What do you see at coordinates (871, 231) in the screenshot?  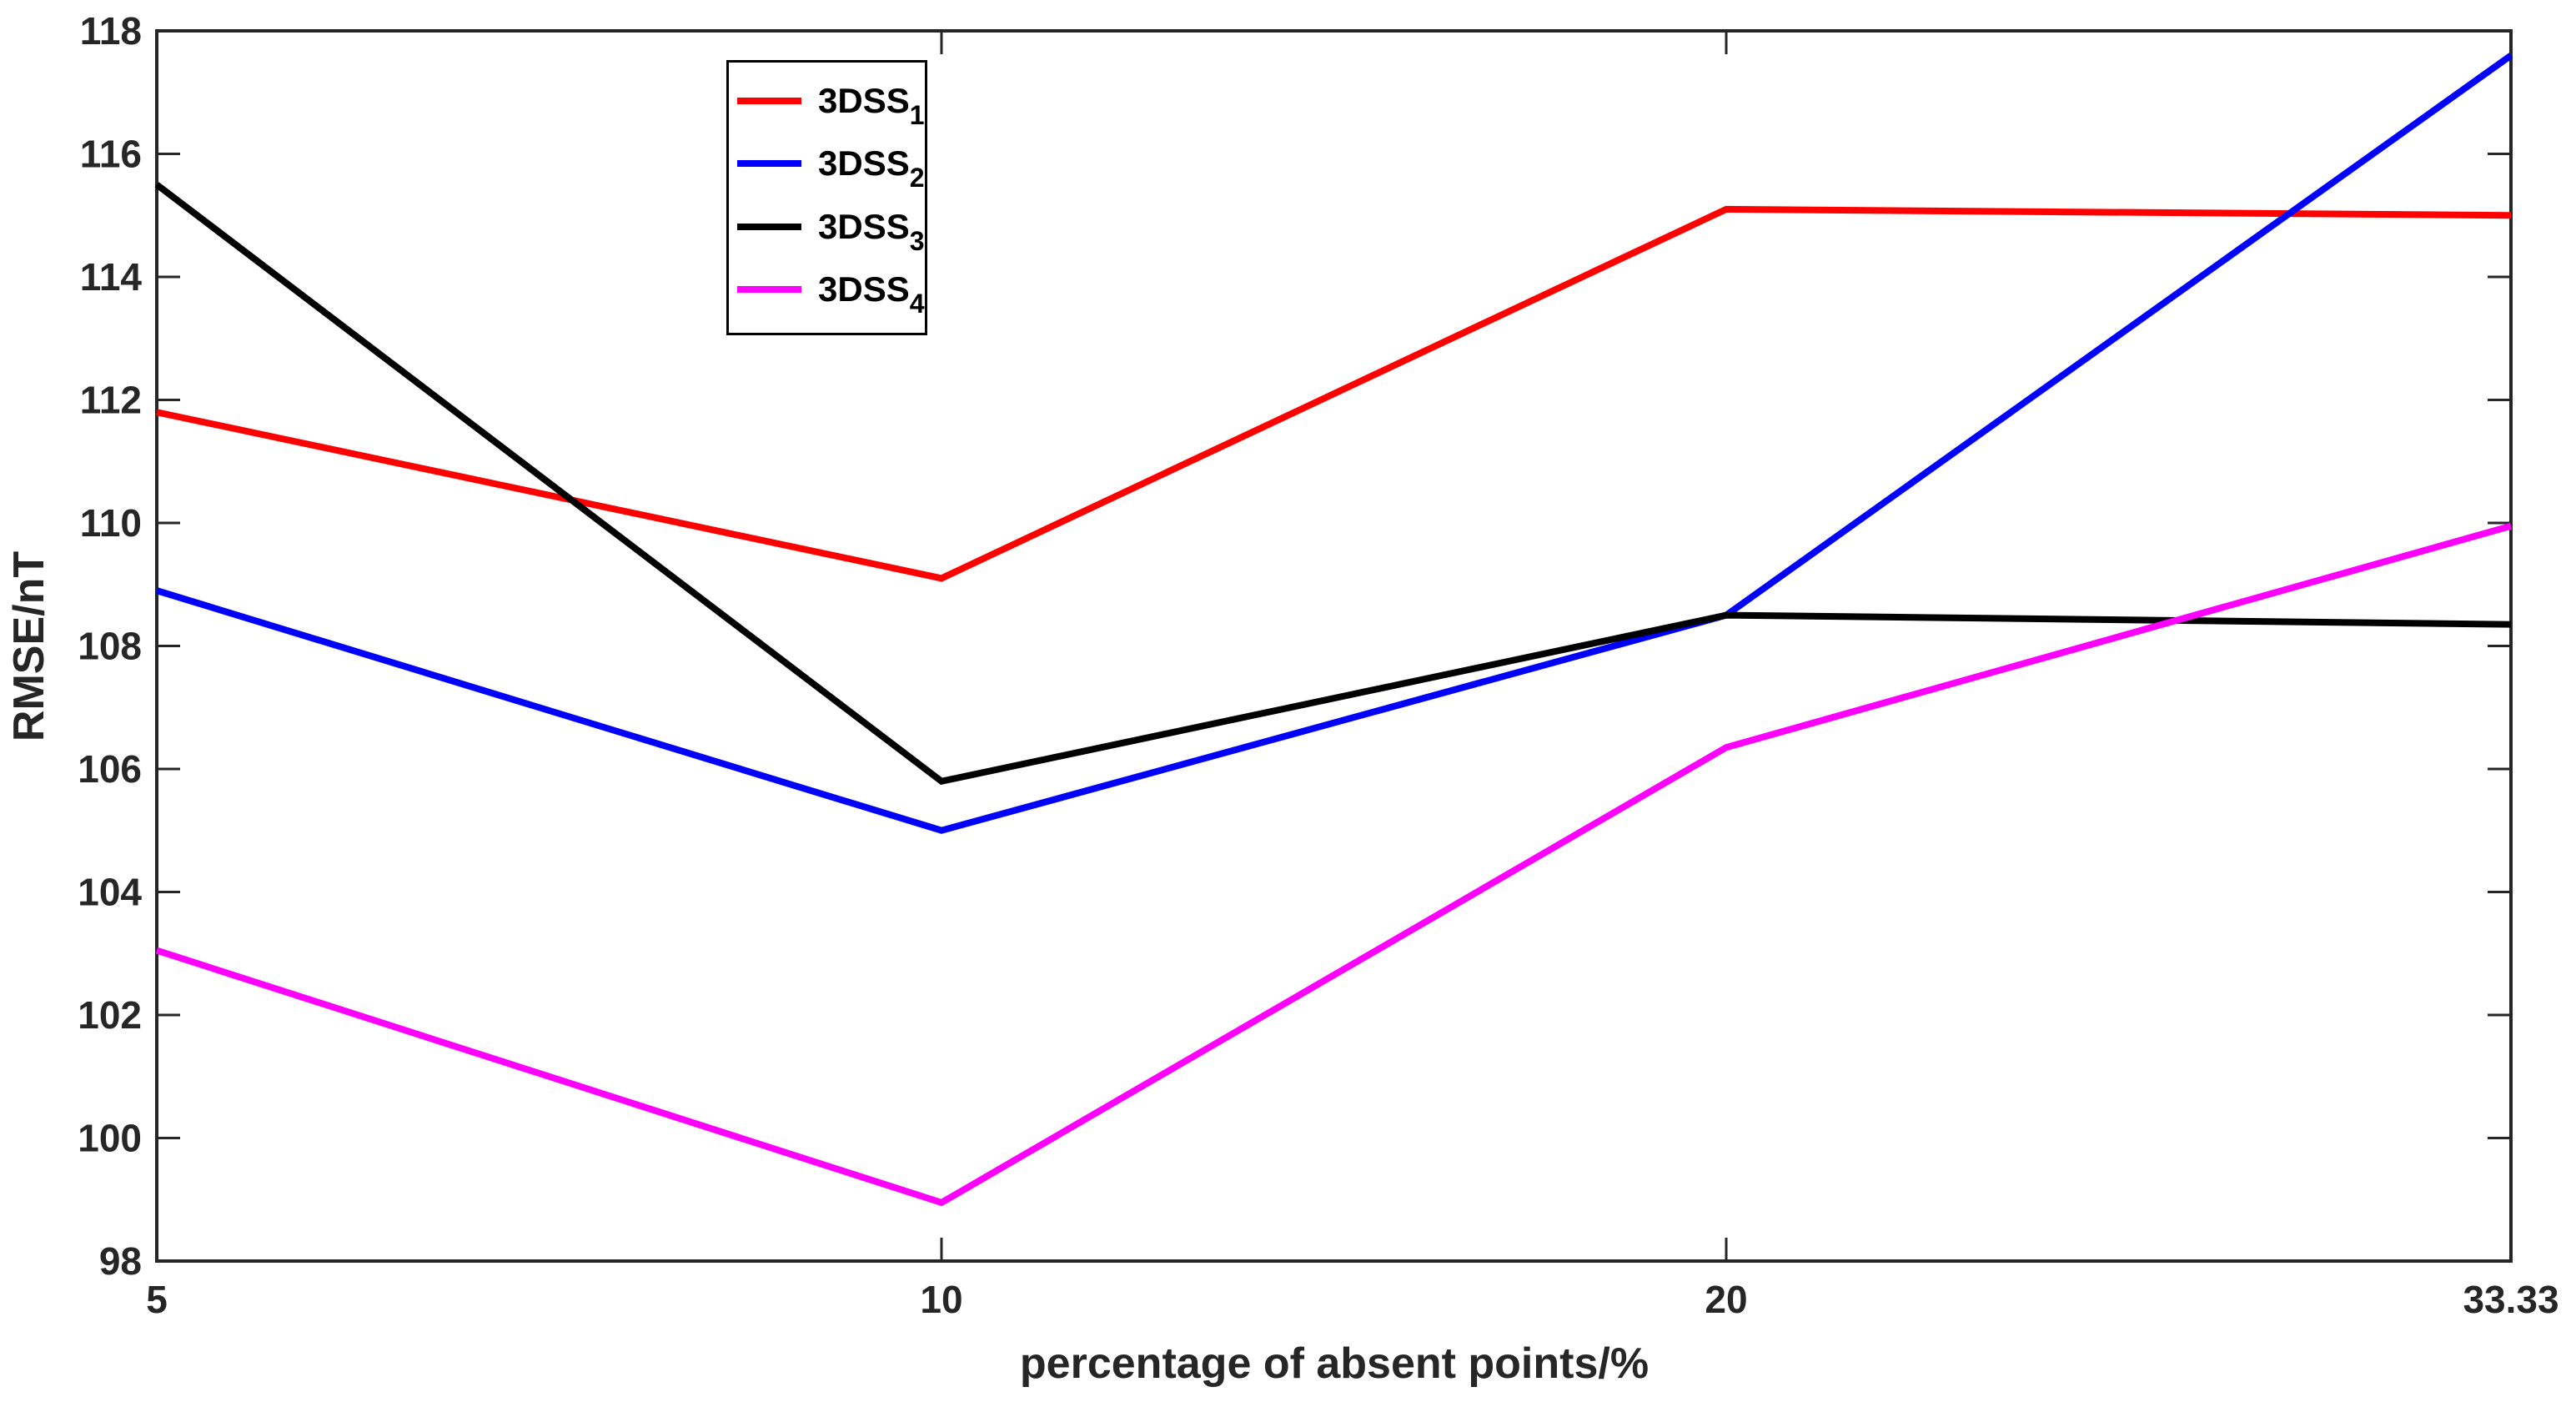 I see `legend-label-3dss3: 3DSS3` at bounding box center [871, 231].